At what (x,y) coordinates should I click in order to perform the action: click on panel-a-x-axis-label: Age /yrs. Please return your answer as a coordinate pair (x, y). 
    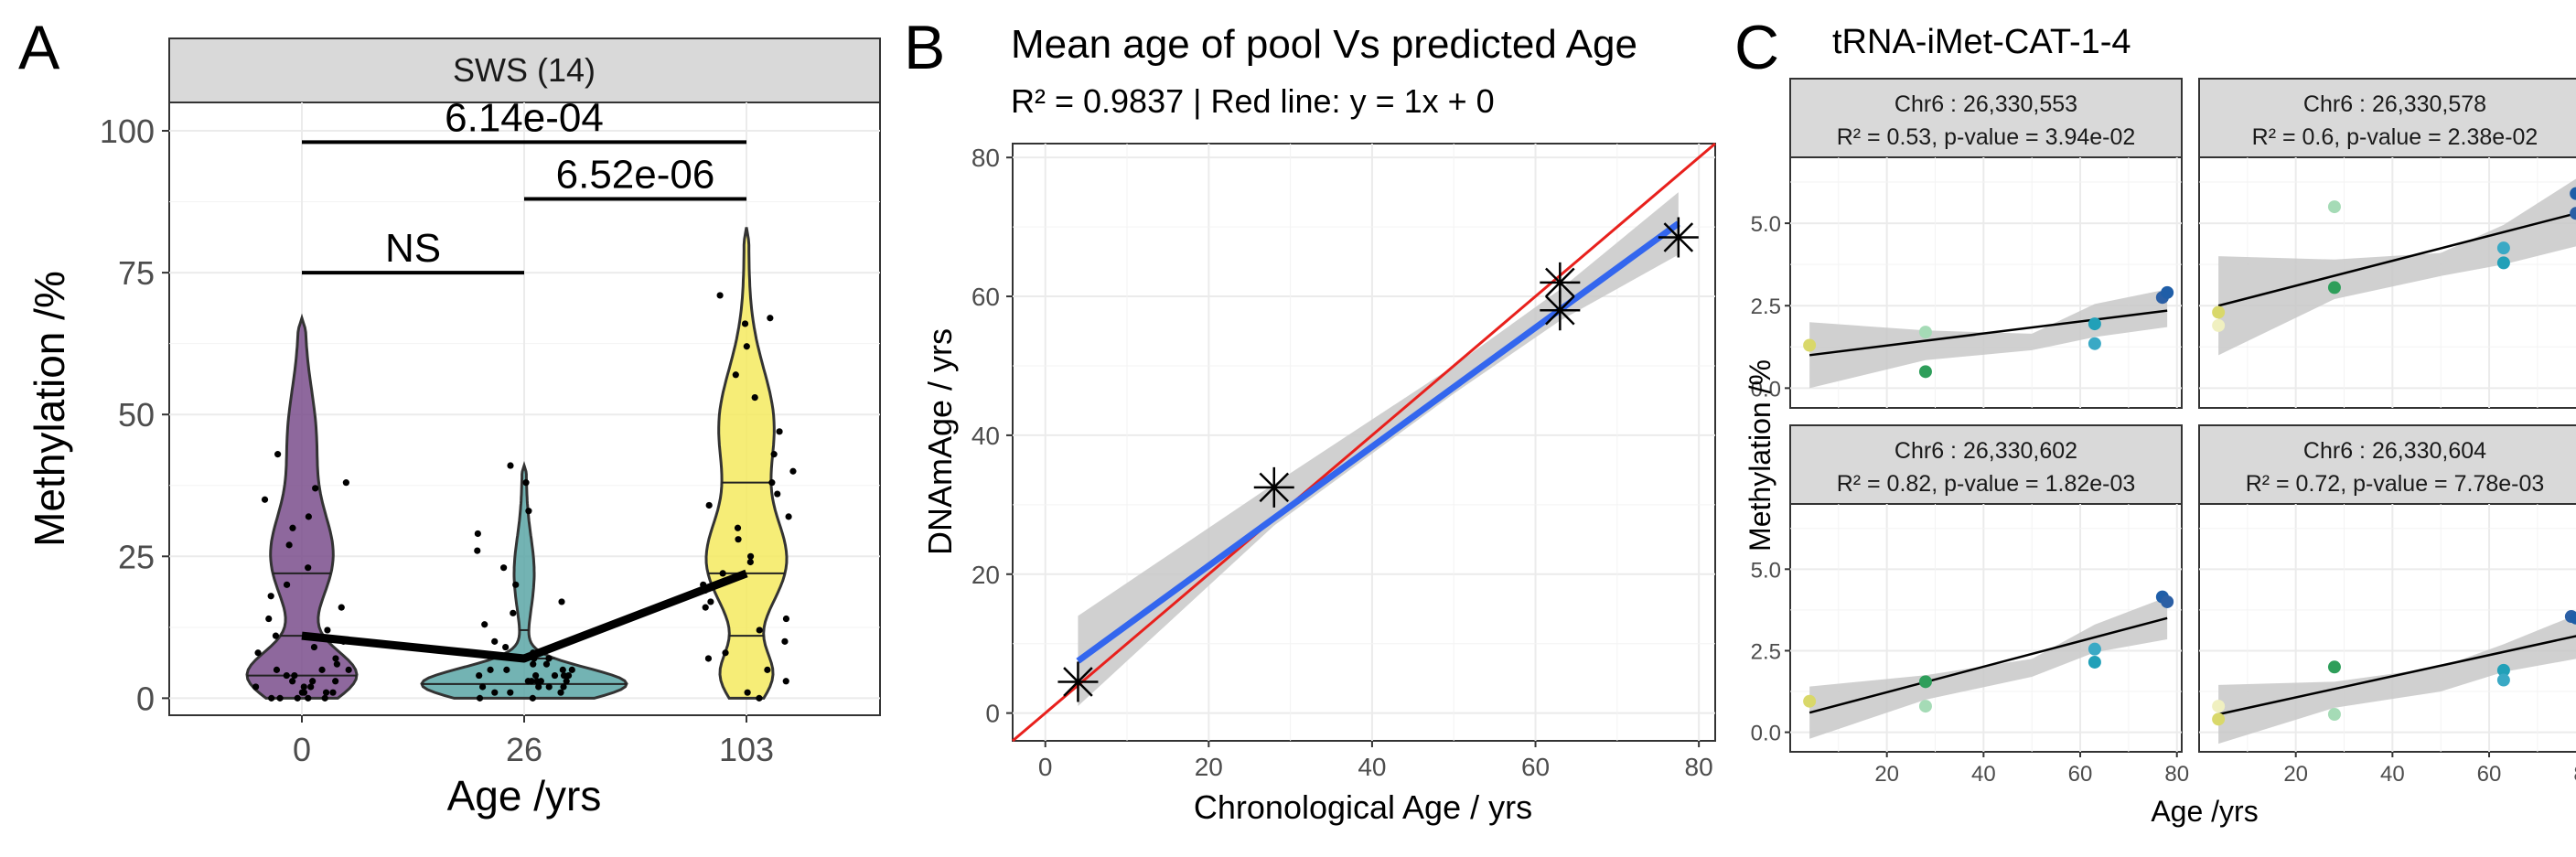
    Looking at the image, I should click on (525, 796).